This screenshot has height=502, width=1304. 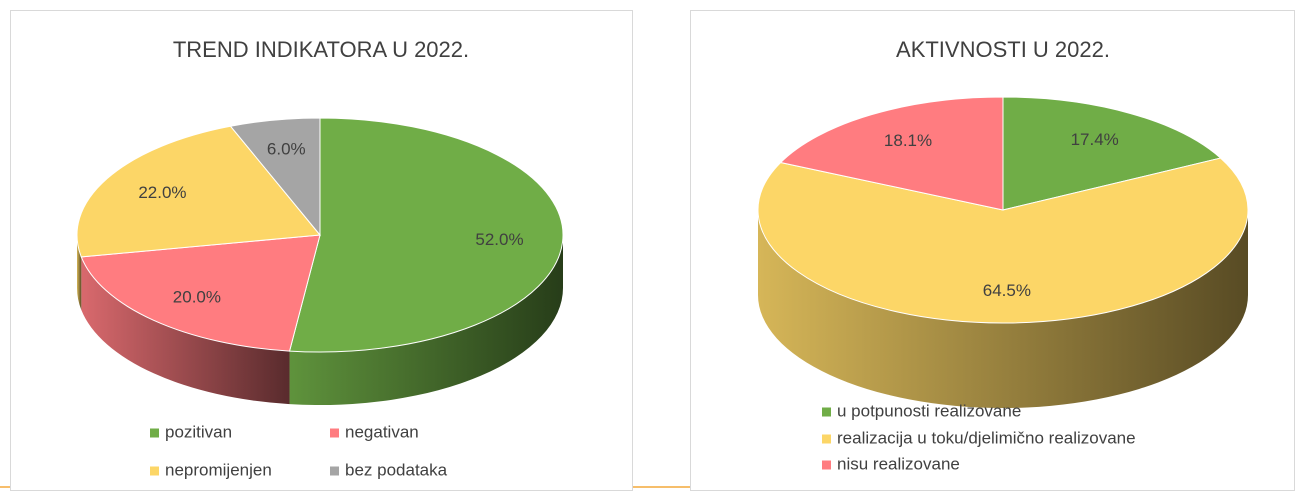 What do you see at coordinates (198, 431) in the screenshot?
I see `legend-label: pozitivan` at bounding box center [198, 431].